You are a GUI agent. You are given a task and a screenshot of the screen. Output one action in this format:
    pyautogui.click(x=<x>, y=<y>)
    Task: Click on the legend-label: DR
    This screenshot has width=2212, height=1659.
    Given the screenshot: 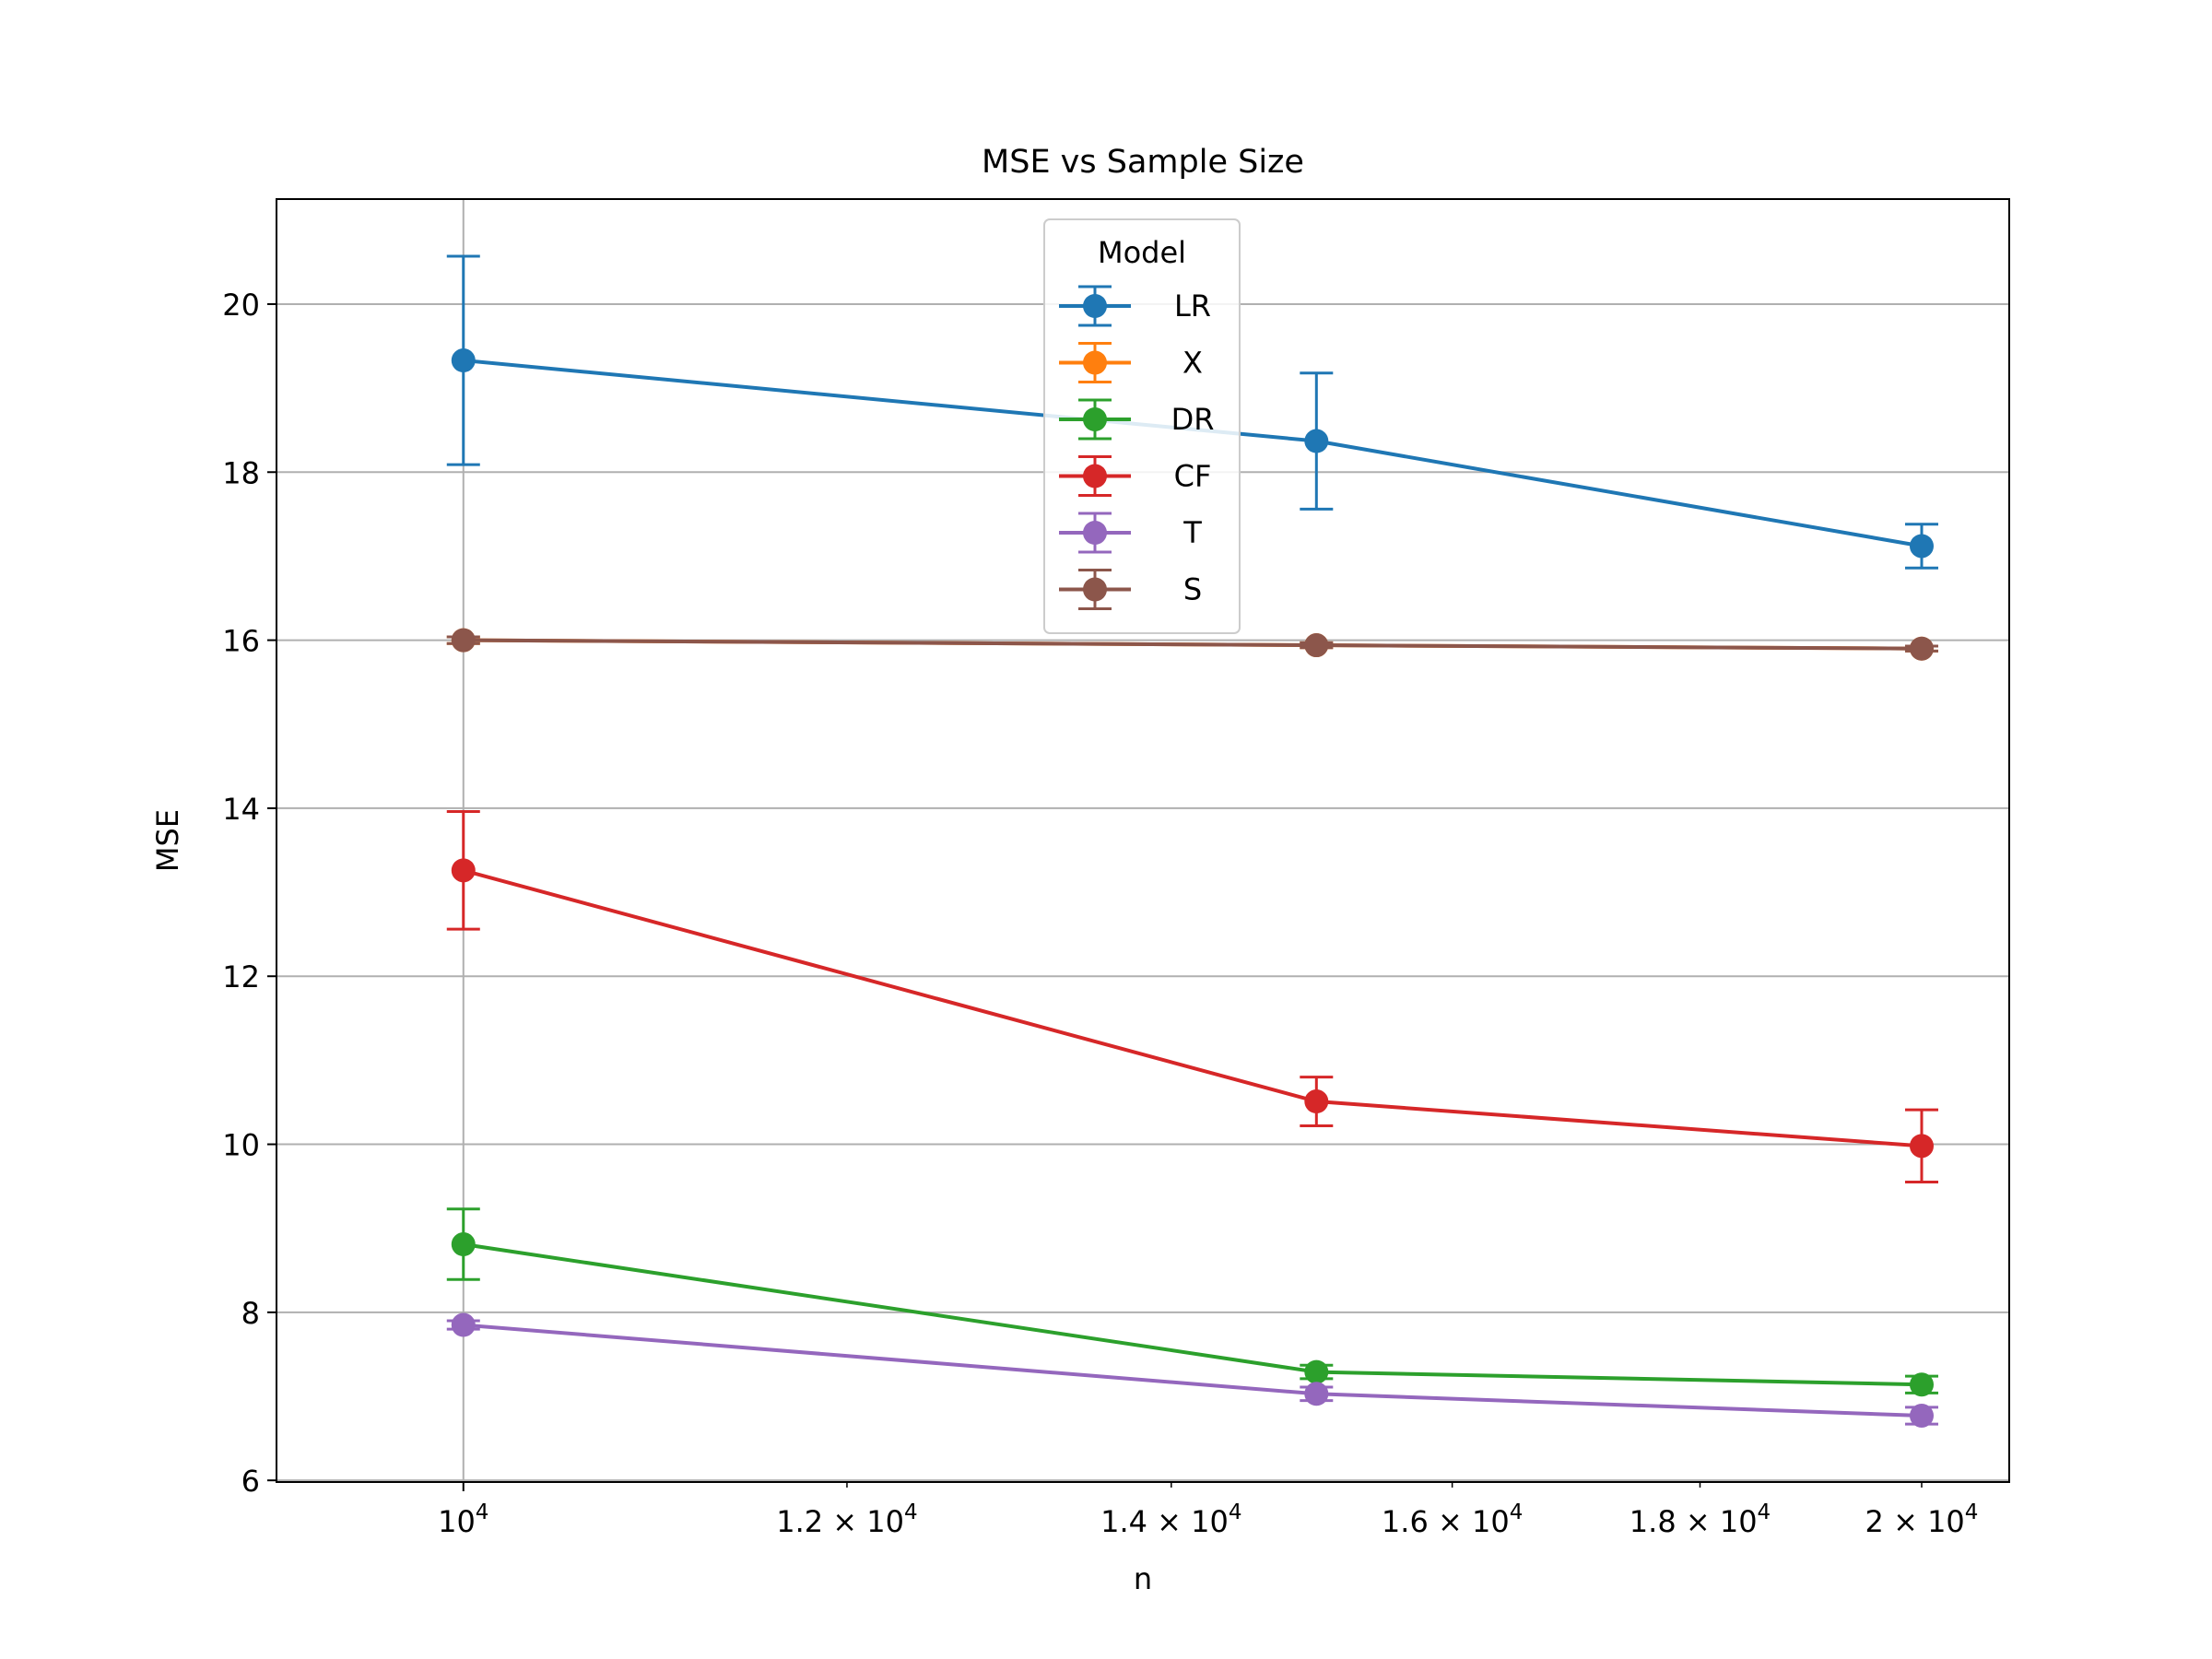 What is the action you would take?
    pyautogui.click(x=1193, y=419)
    